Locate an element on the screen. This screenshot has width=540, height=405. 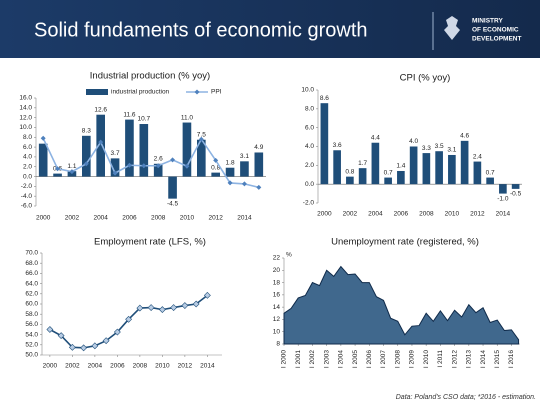
y-tick-label: 60.0 is located at coordinates (31, 304).